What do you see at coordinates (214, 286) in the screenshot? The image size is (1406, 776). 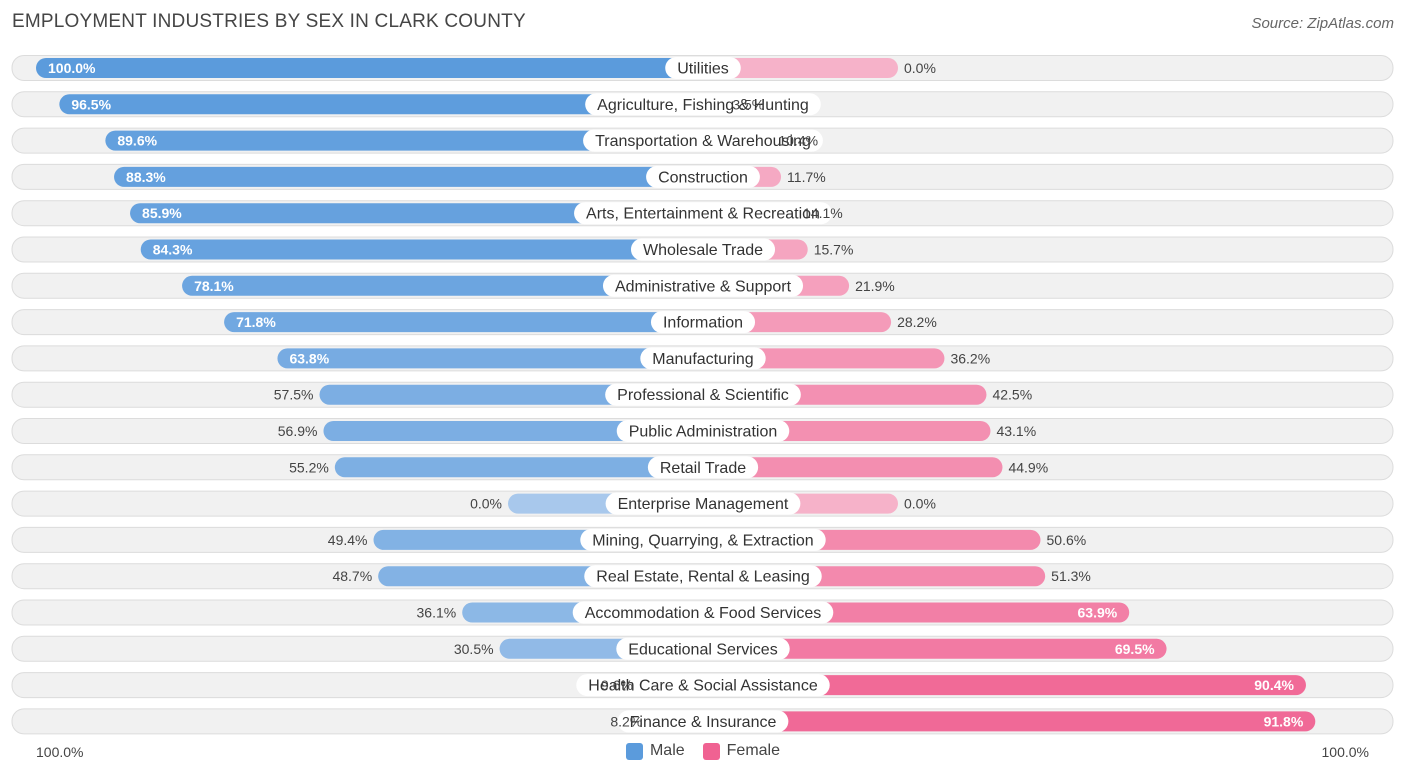 I see `value-label-male: 78.1%` at bounding box center [214, 286].